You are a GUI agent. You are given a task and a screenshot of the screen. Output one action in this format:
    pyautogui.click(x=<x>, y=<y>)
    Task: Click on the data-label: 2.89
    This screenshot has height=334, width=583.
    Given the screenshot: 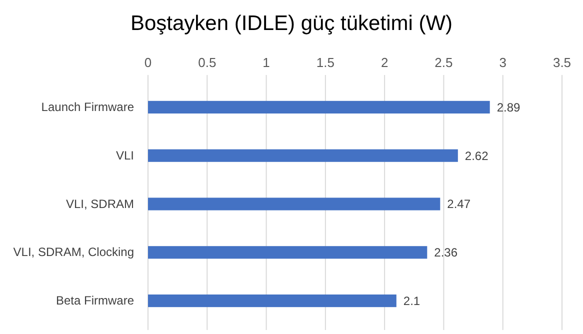 What is the action you would take?
    pyautogui.click(x=508, y=107)
    